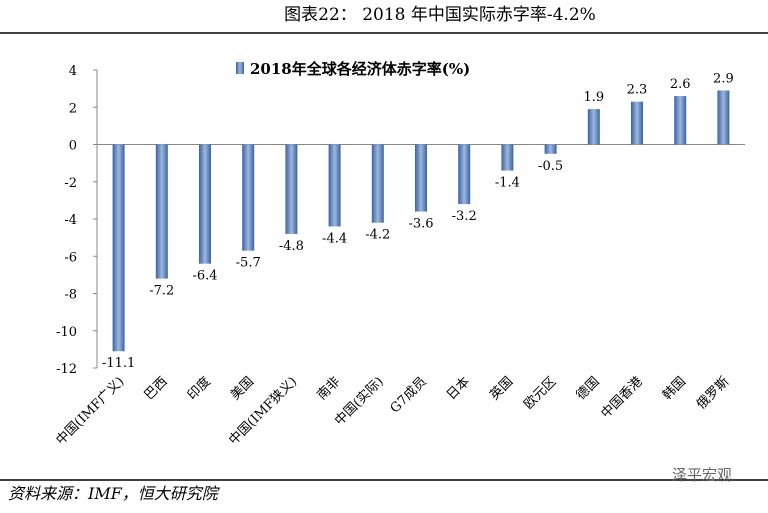 Image resolution: width=768 pixels, height=513 pixels. What do you see at coordinates (440, 15) in the screenshot?
I see `header: 图表22： 2018 年中国实际赤字率-4.2%` at bounding box center [440, 15].